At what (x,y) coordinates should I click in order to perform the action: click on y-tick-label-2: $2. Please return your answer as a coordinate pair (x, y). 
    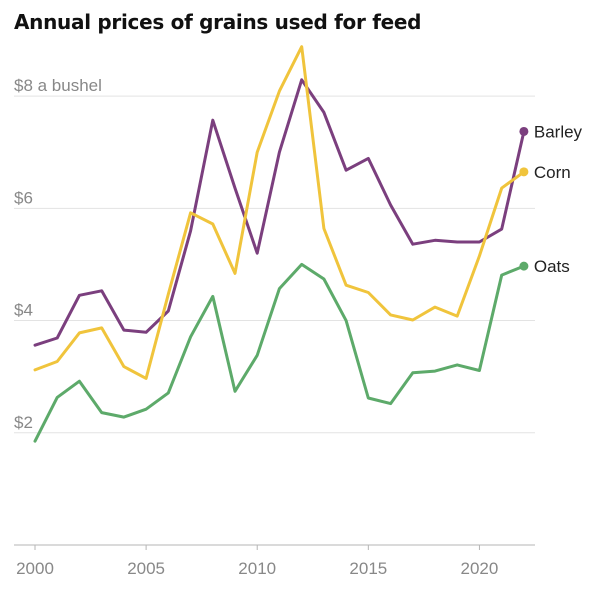
    Looking at the image, I should click on (23, 422).